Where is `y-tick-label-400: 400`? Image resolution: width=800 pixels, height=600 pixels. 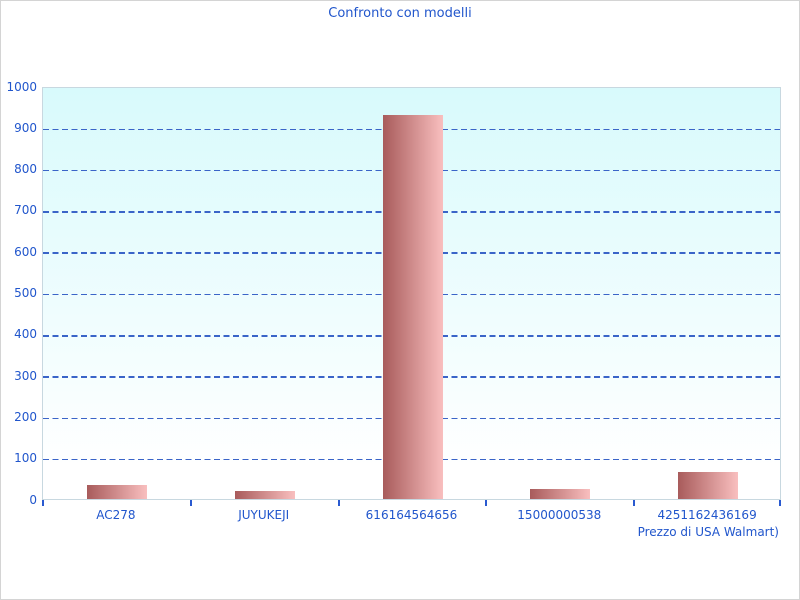 y-tick-label-400: 400 is located at coordinates (25, 334).